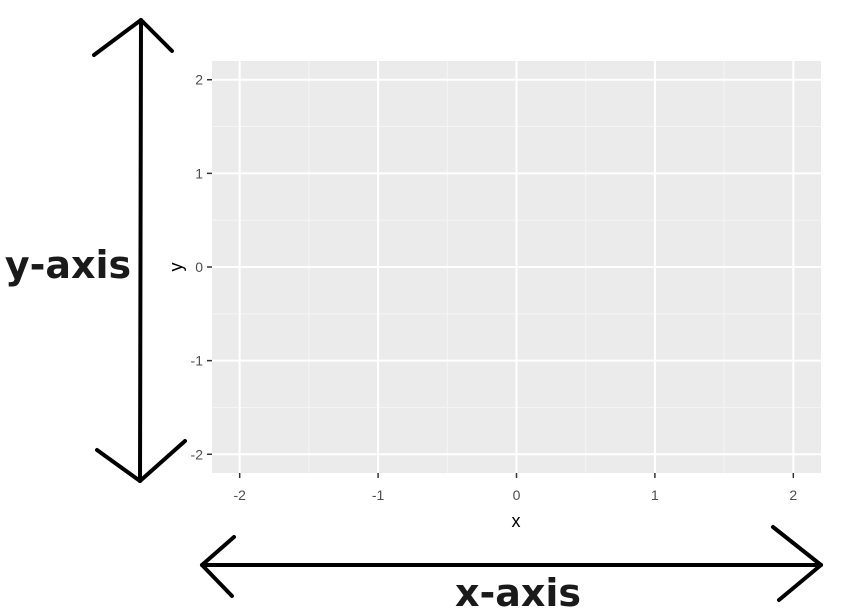 The image size is (856, 615). I want to click on y-axis-double-arrow, so click(139, 250).